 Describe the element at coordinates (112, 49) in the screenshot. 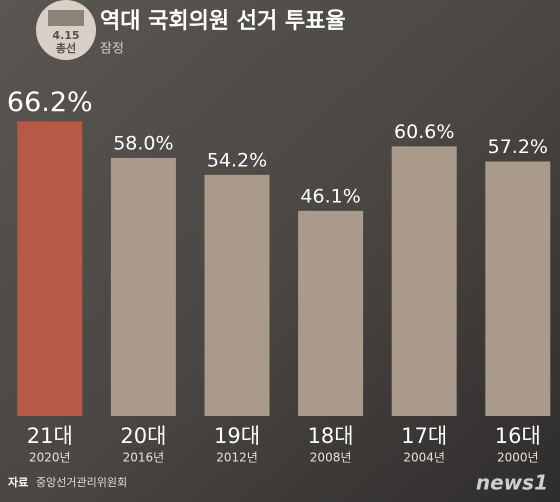

I see `chart-subtitle: 잠정` at that location.